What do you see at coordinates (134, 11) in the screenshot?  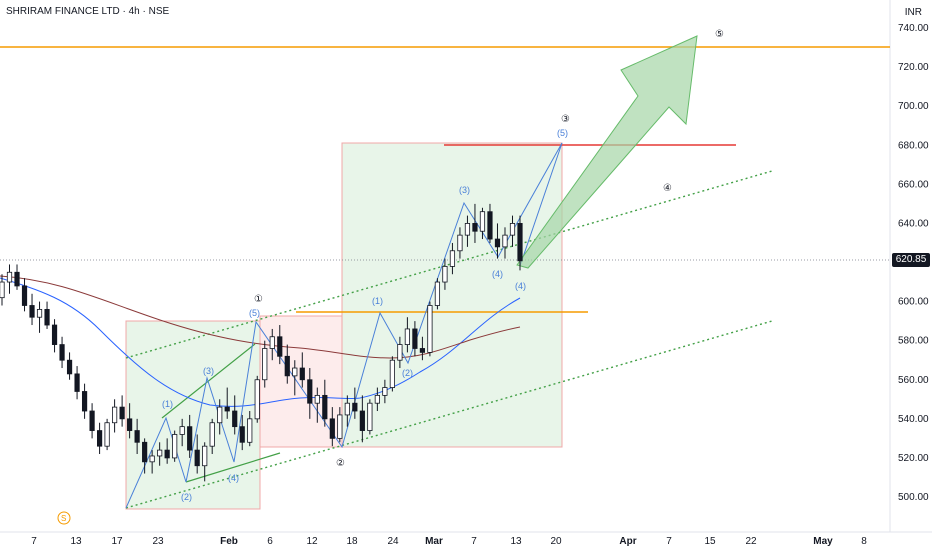 I see `timeframe: 4h` at bounding box center [134, 11].